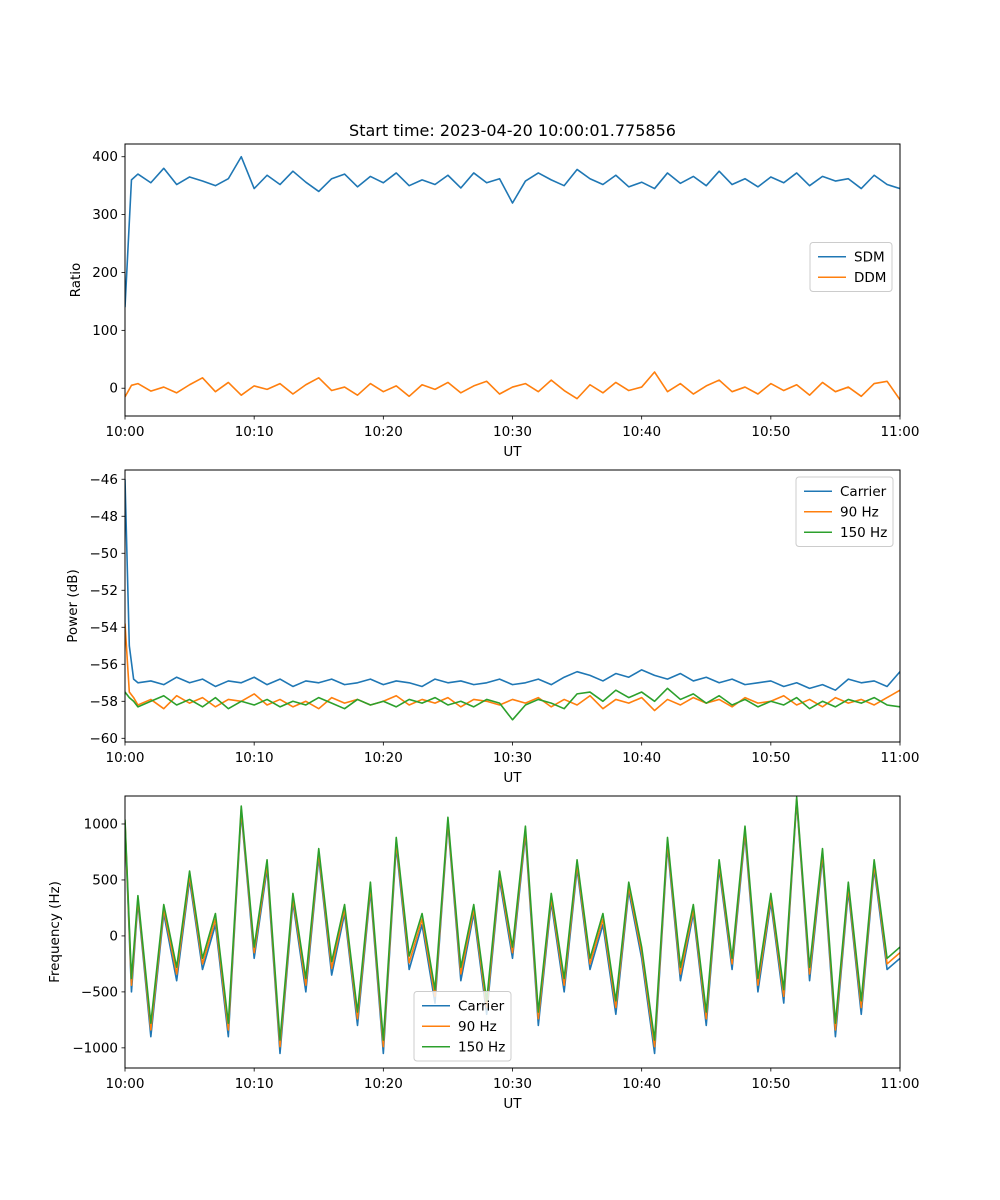  I want to click on y-tick-label: −54, so click(104, 628).